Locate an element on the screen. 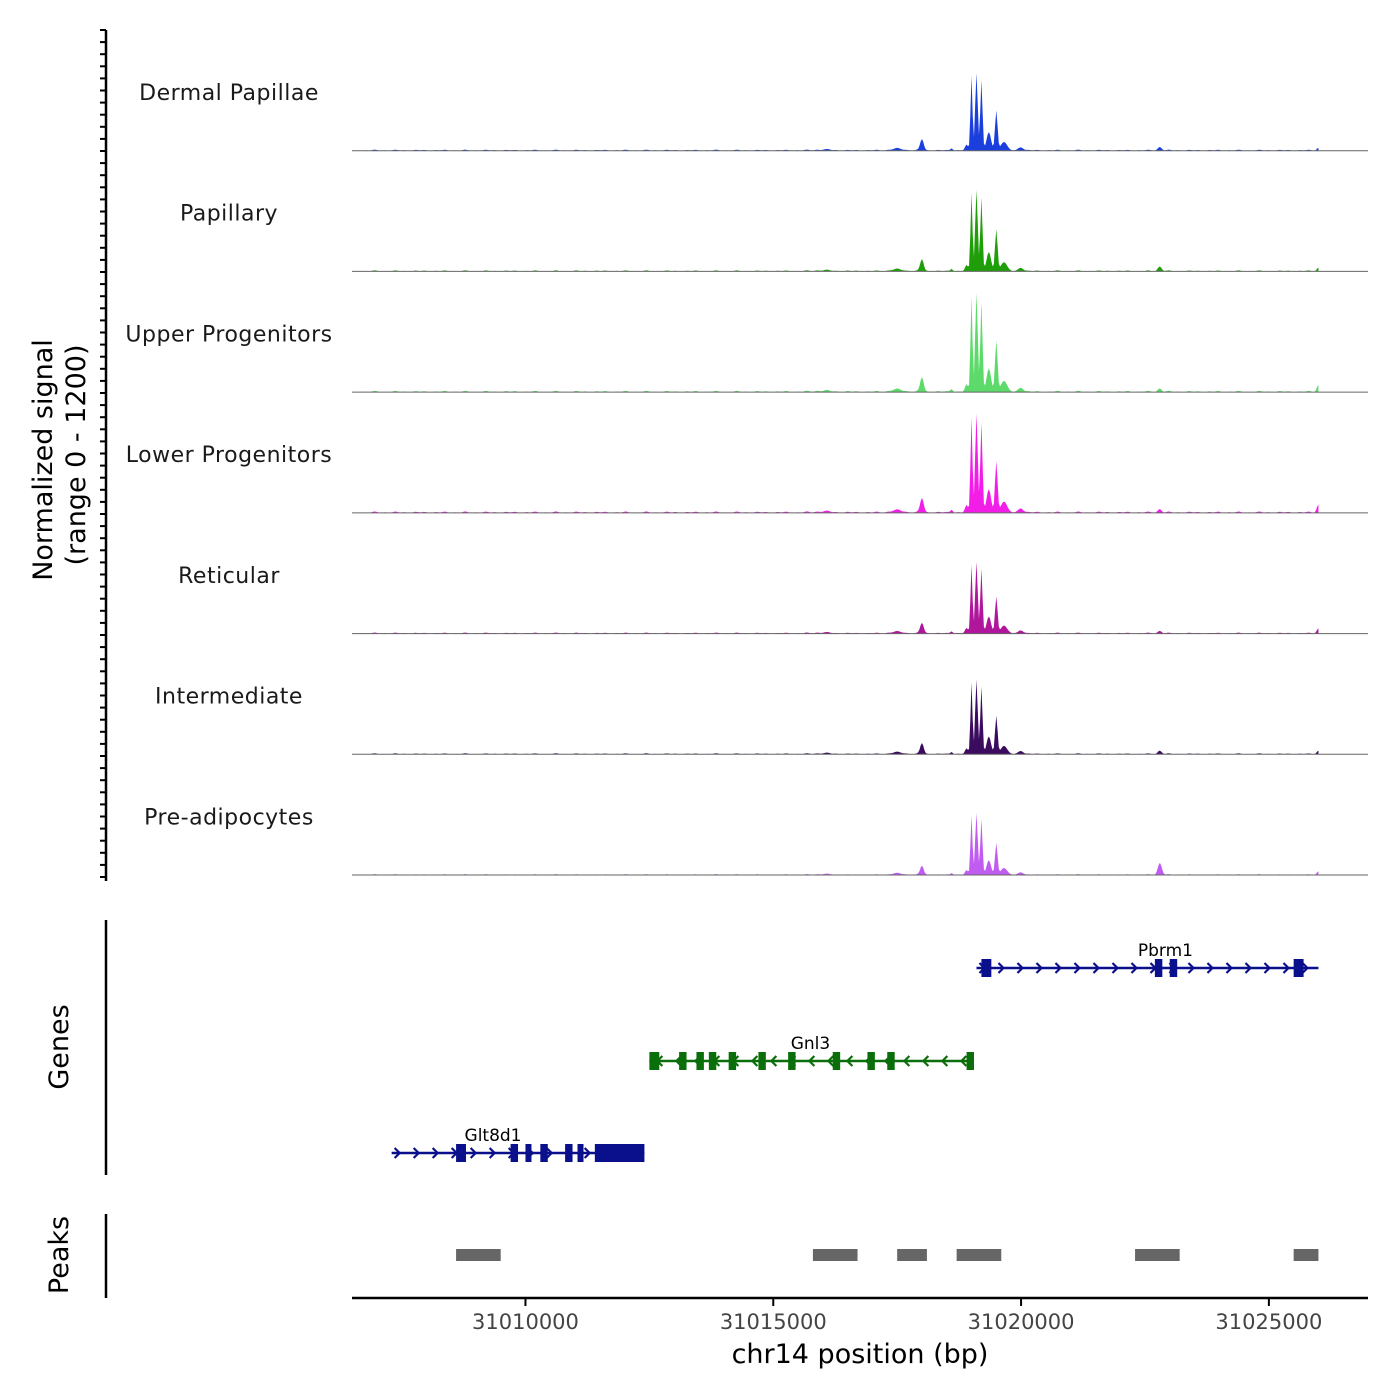 The width and height of the screenshot is (1400, 1400). track-label: Dermal Papillae is located at coordinates (229, 93).